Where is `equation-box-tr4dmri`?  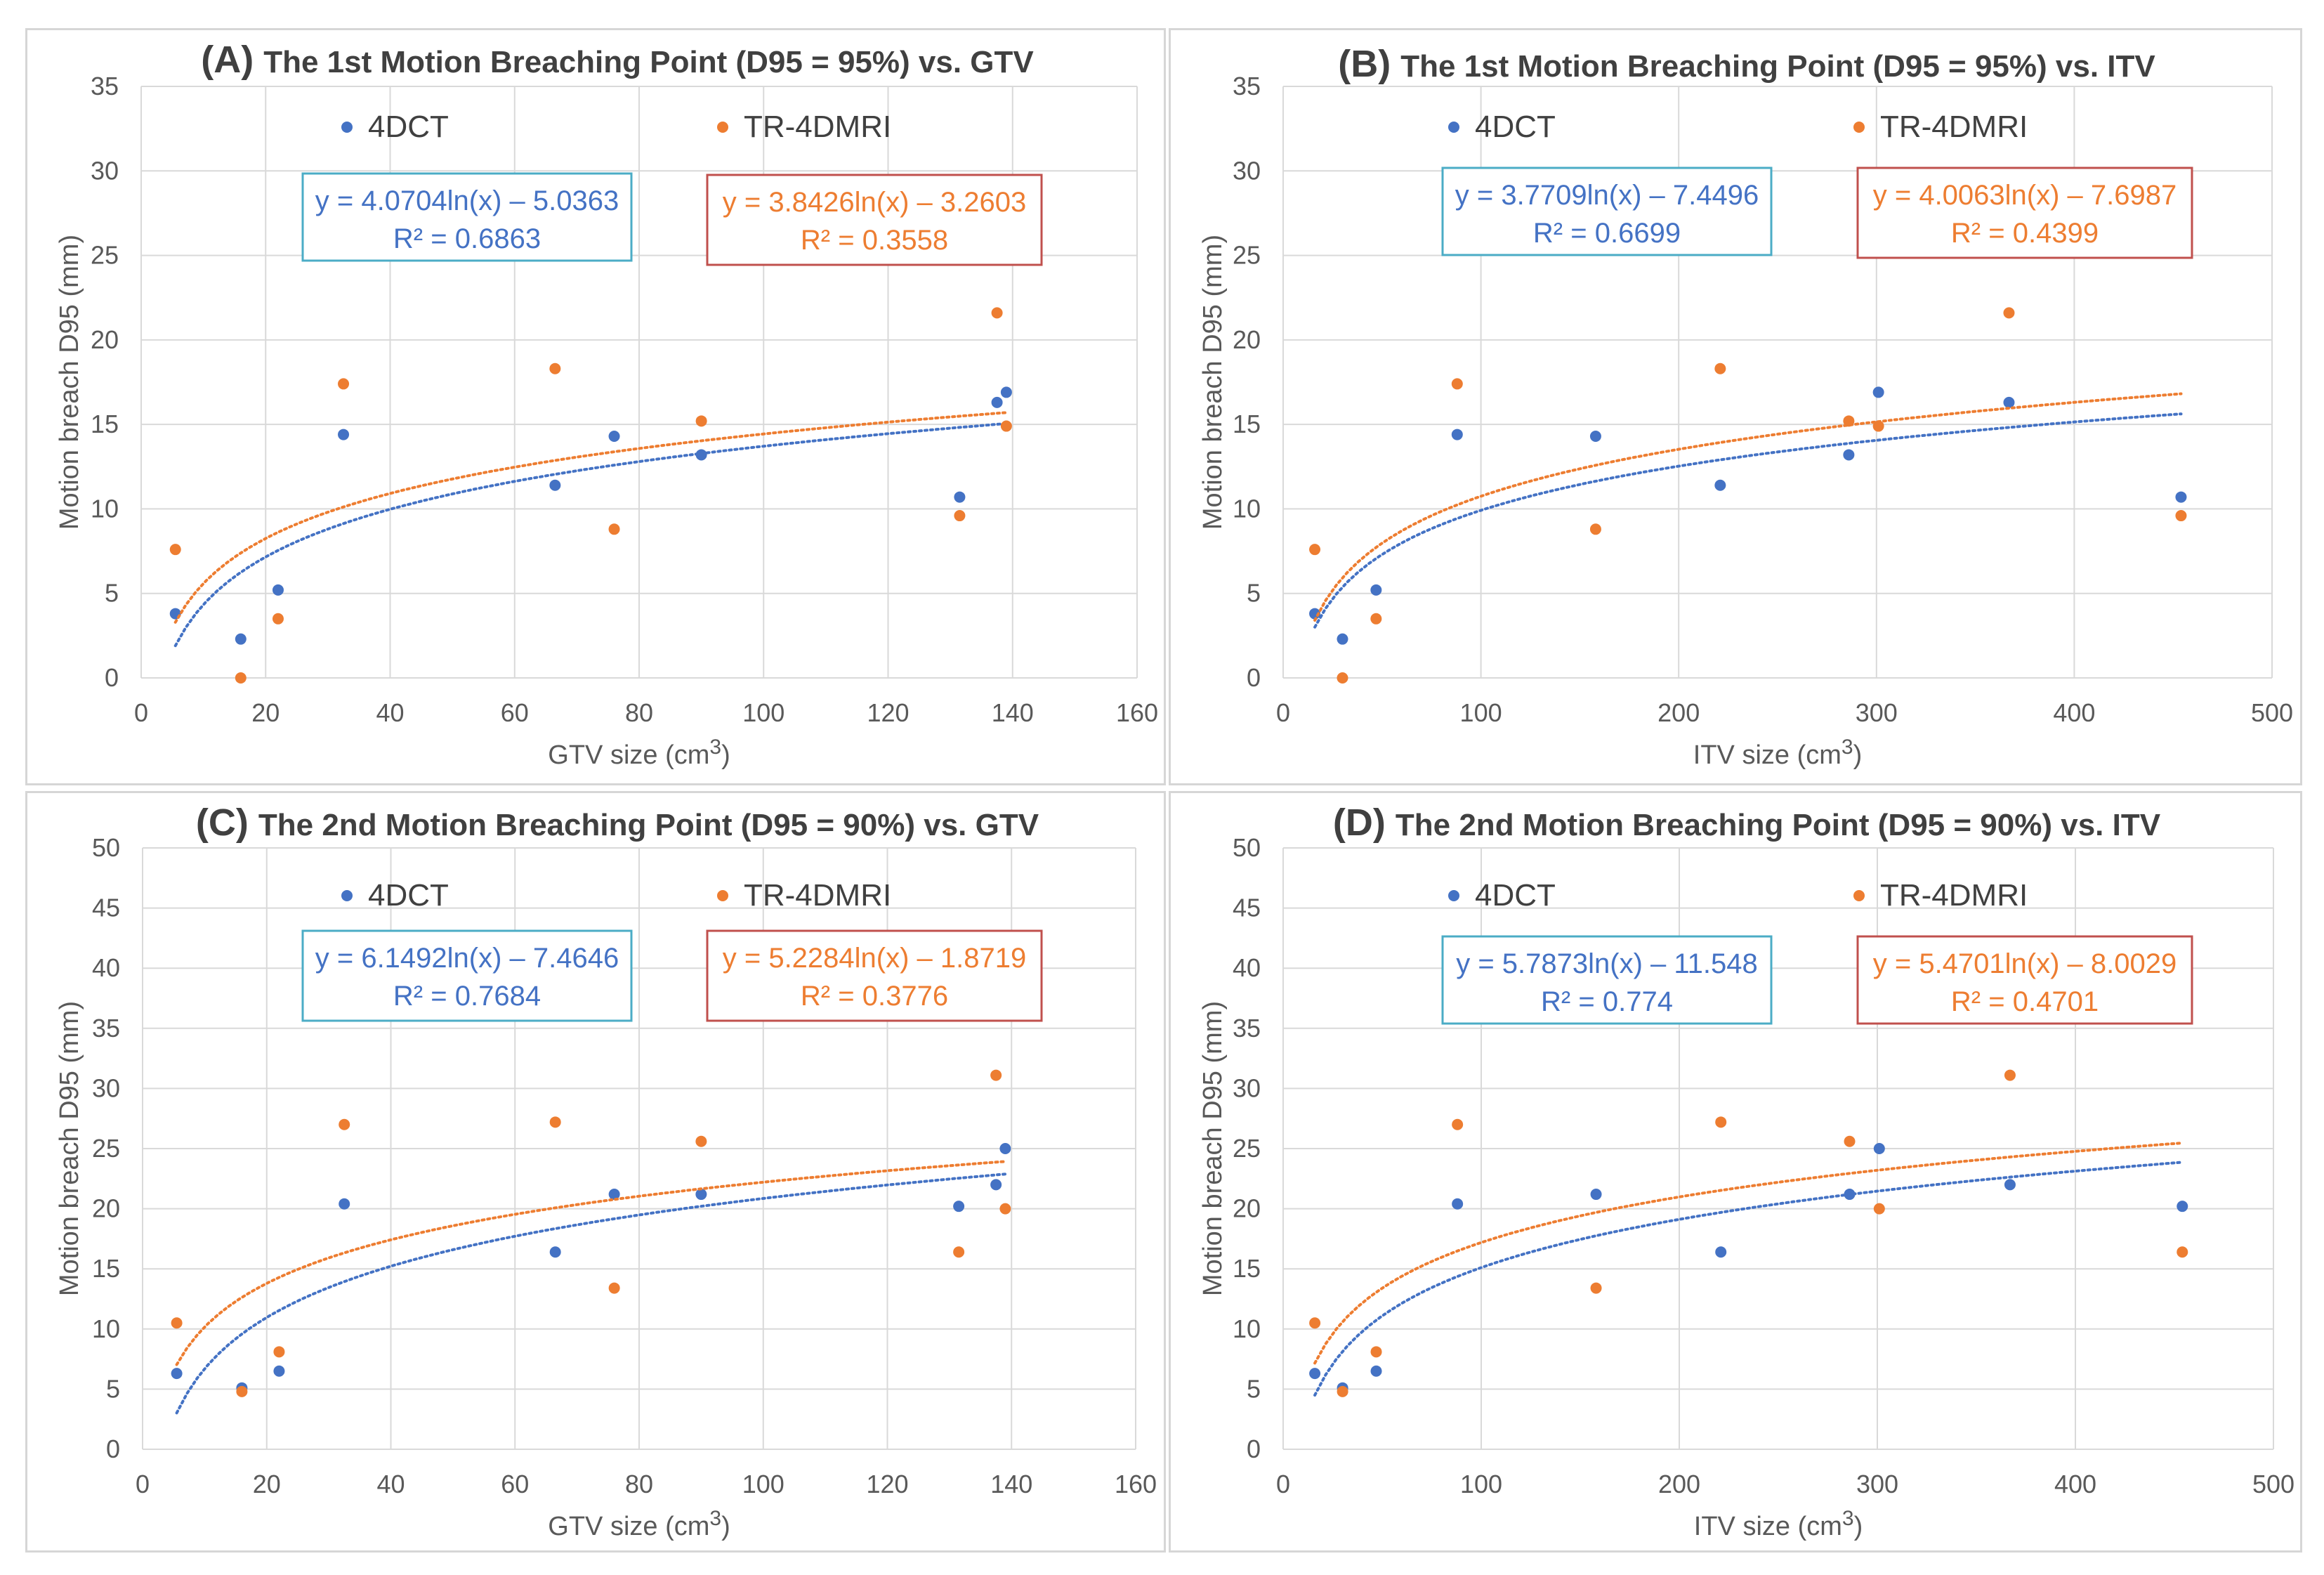
equation-box-tr4dmri is located at coordinates (2024, 980).